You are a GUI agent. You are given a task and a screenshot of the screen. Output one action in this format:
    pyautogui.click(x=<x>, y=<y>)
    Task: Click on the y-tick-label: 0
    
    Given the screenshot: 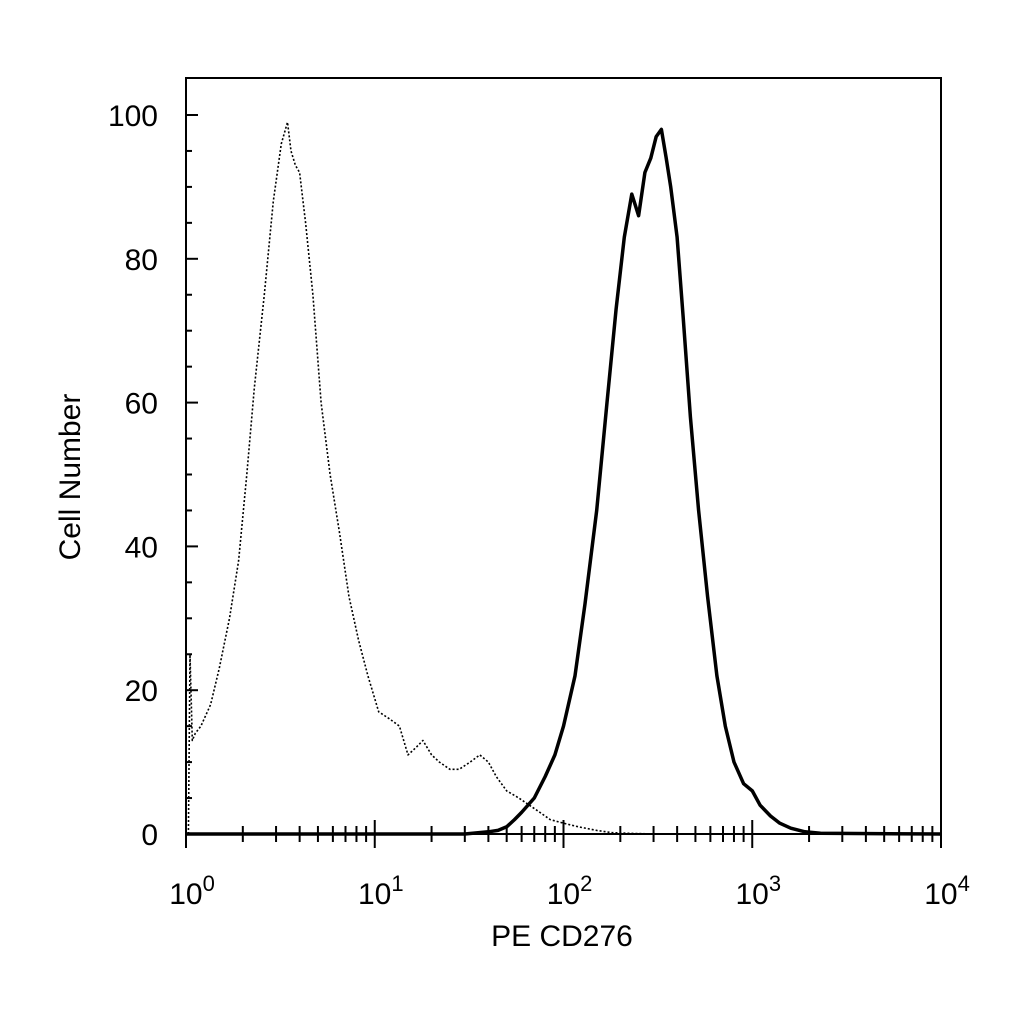 What is the action you would take?
    pyautogui.click(x=149, y=835)
    